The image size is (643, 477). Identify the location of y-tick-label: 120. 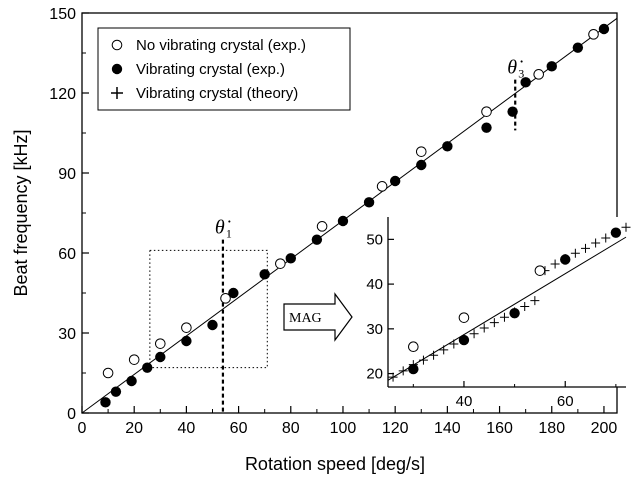
(62, 94).